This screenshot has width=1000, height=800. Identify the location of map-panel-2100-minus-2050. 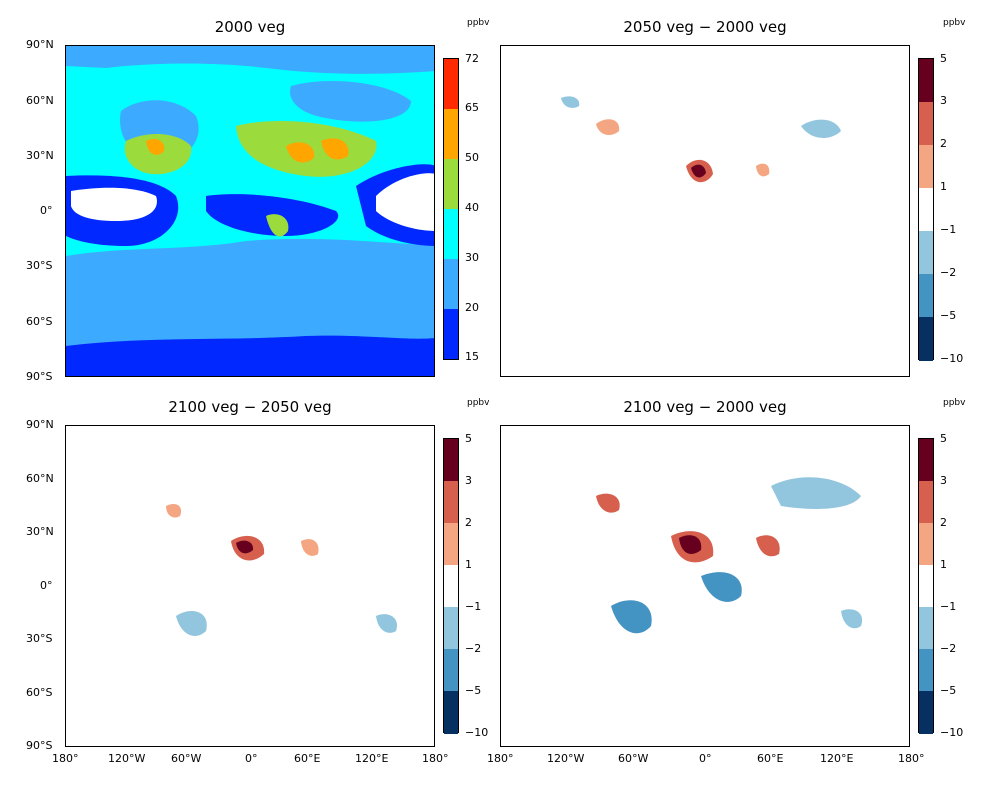
(250, 586).